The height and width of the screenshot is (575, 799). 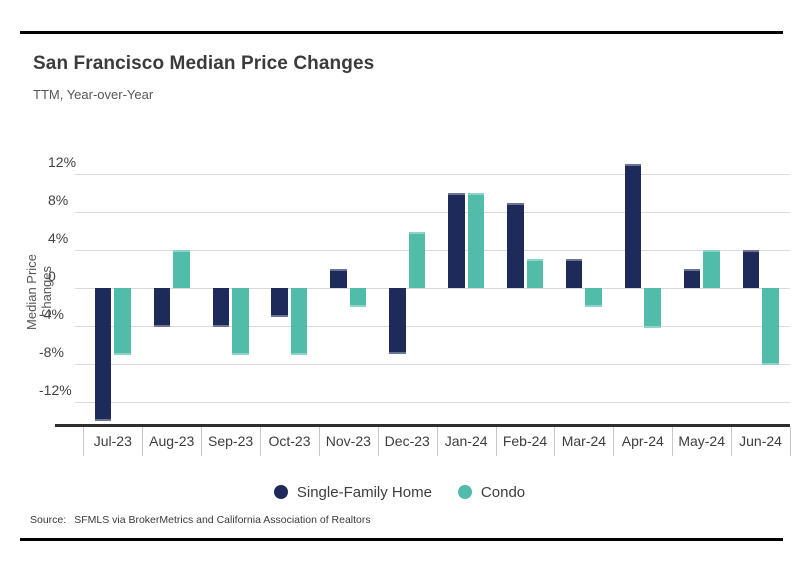 I want to click on x-axis-label: Feb-24, so click(x=525, y=441).